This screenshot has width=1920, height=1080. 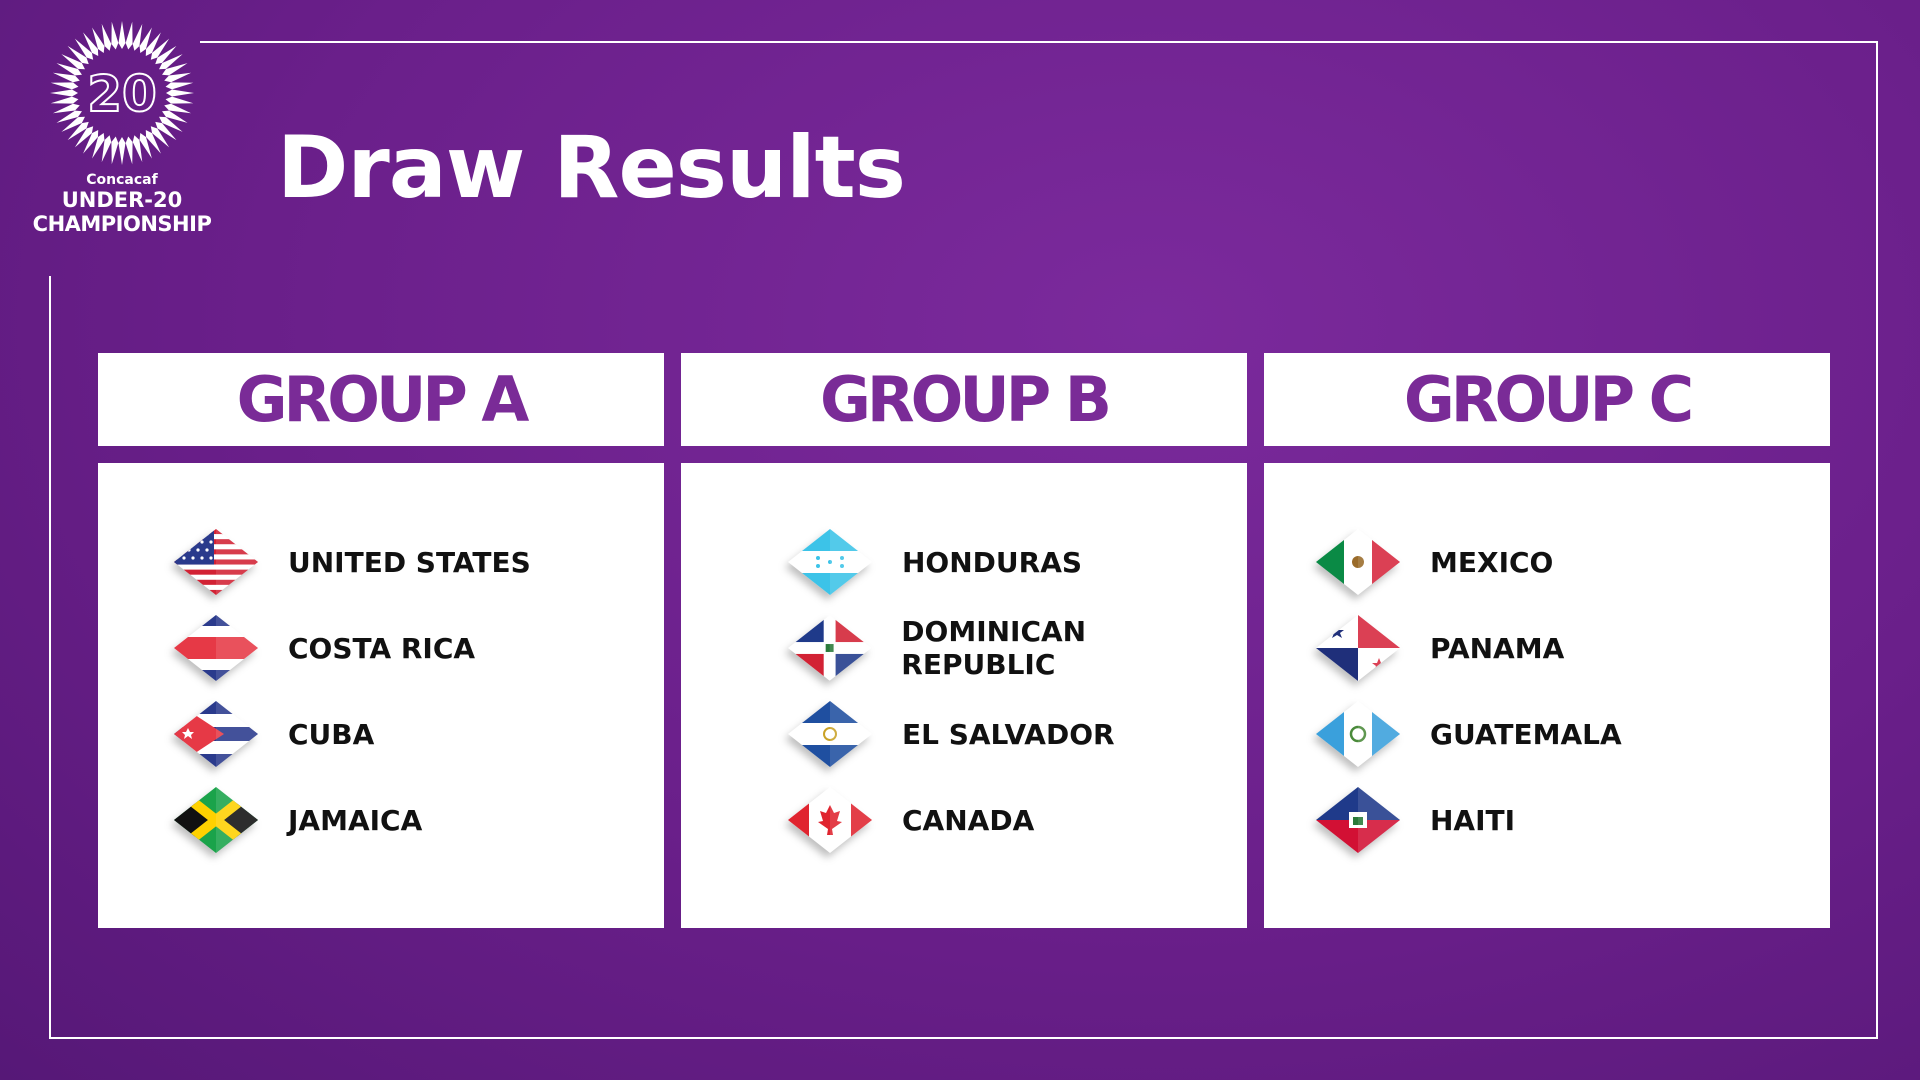 I want to click on team-list-item: EL SALVADOR, so click(x=951, y=734).